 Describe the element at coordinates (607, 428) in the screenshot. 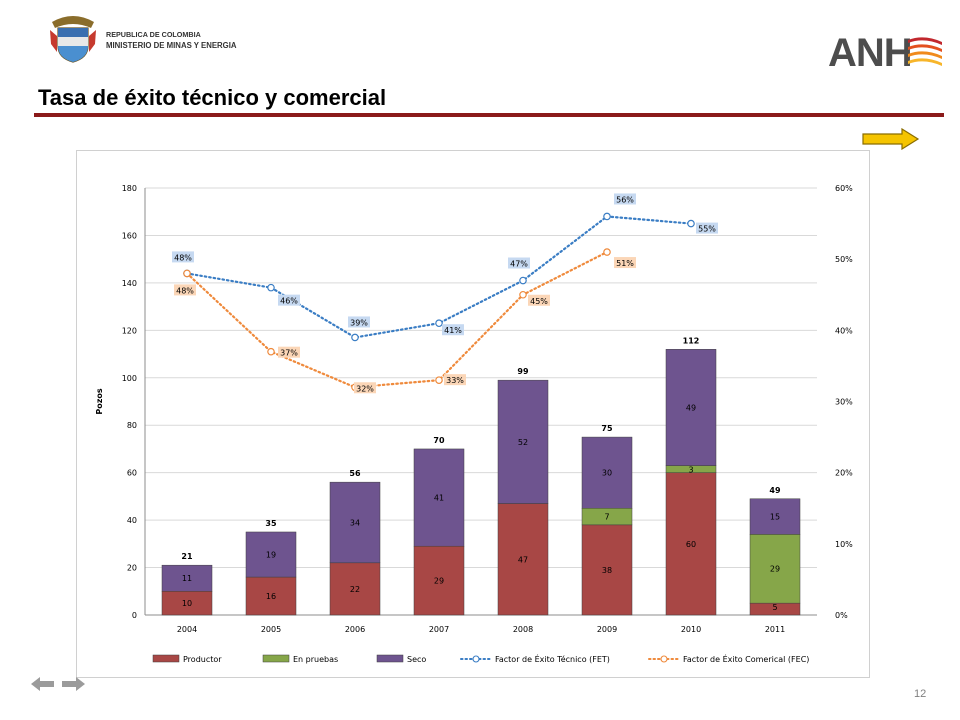

I see `bar-total-label: 75` at that location.